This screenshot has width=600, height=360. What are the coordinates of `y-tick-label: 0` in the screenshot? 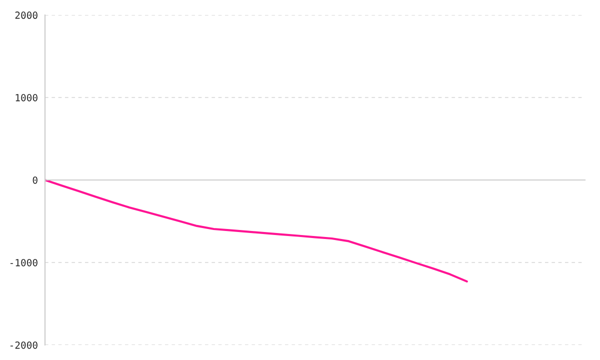 It's located at (35, 180).